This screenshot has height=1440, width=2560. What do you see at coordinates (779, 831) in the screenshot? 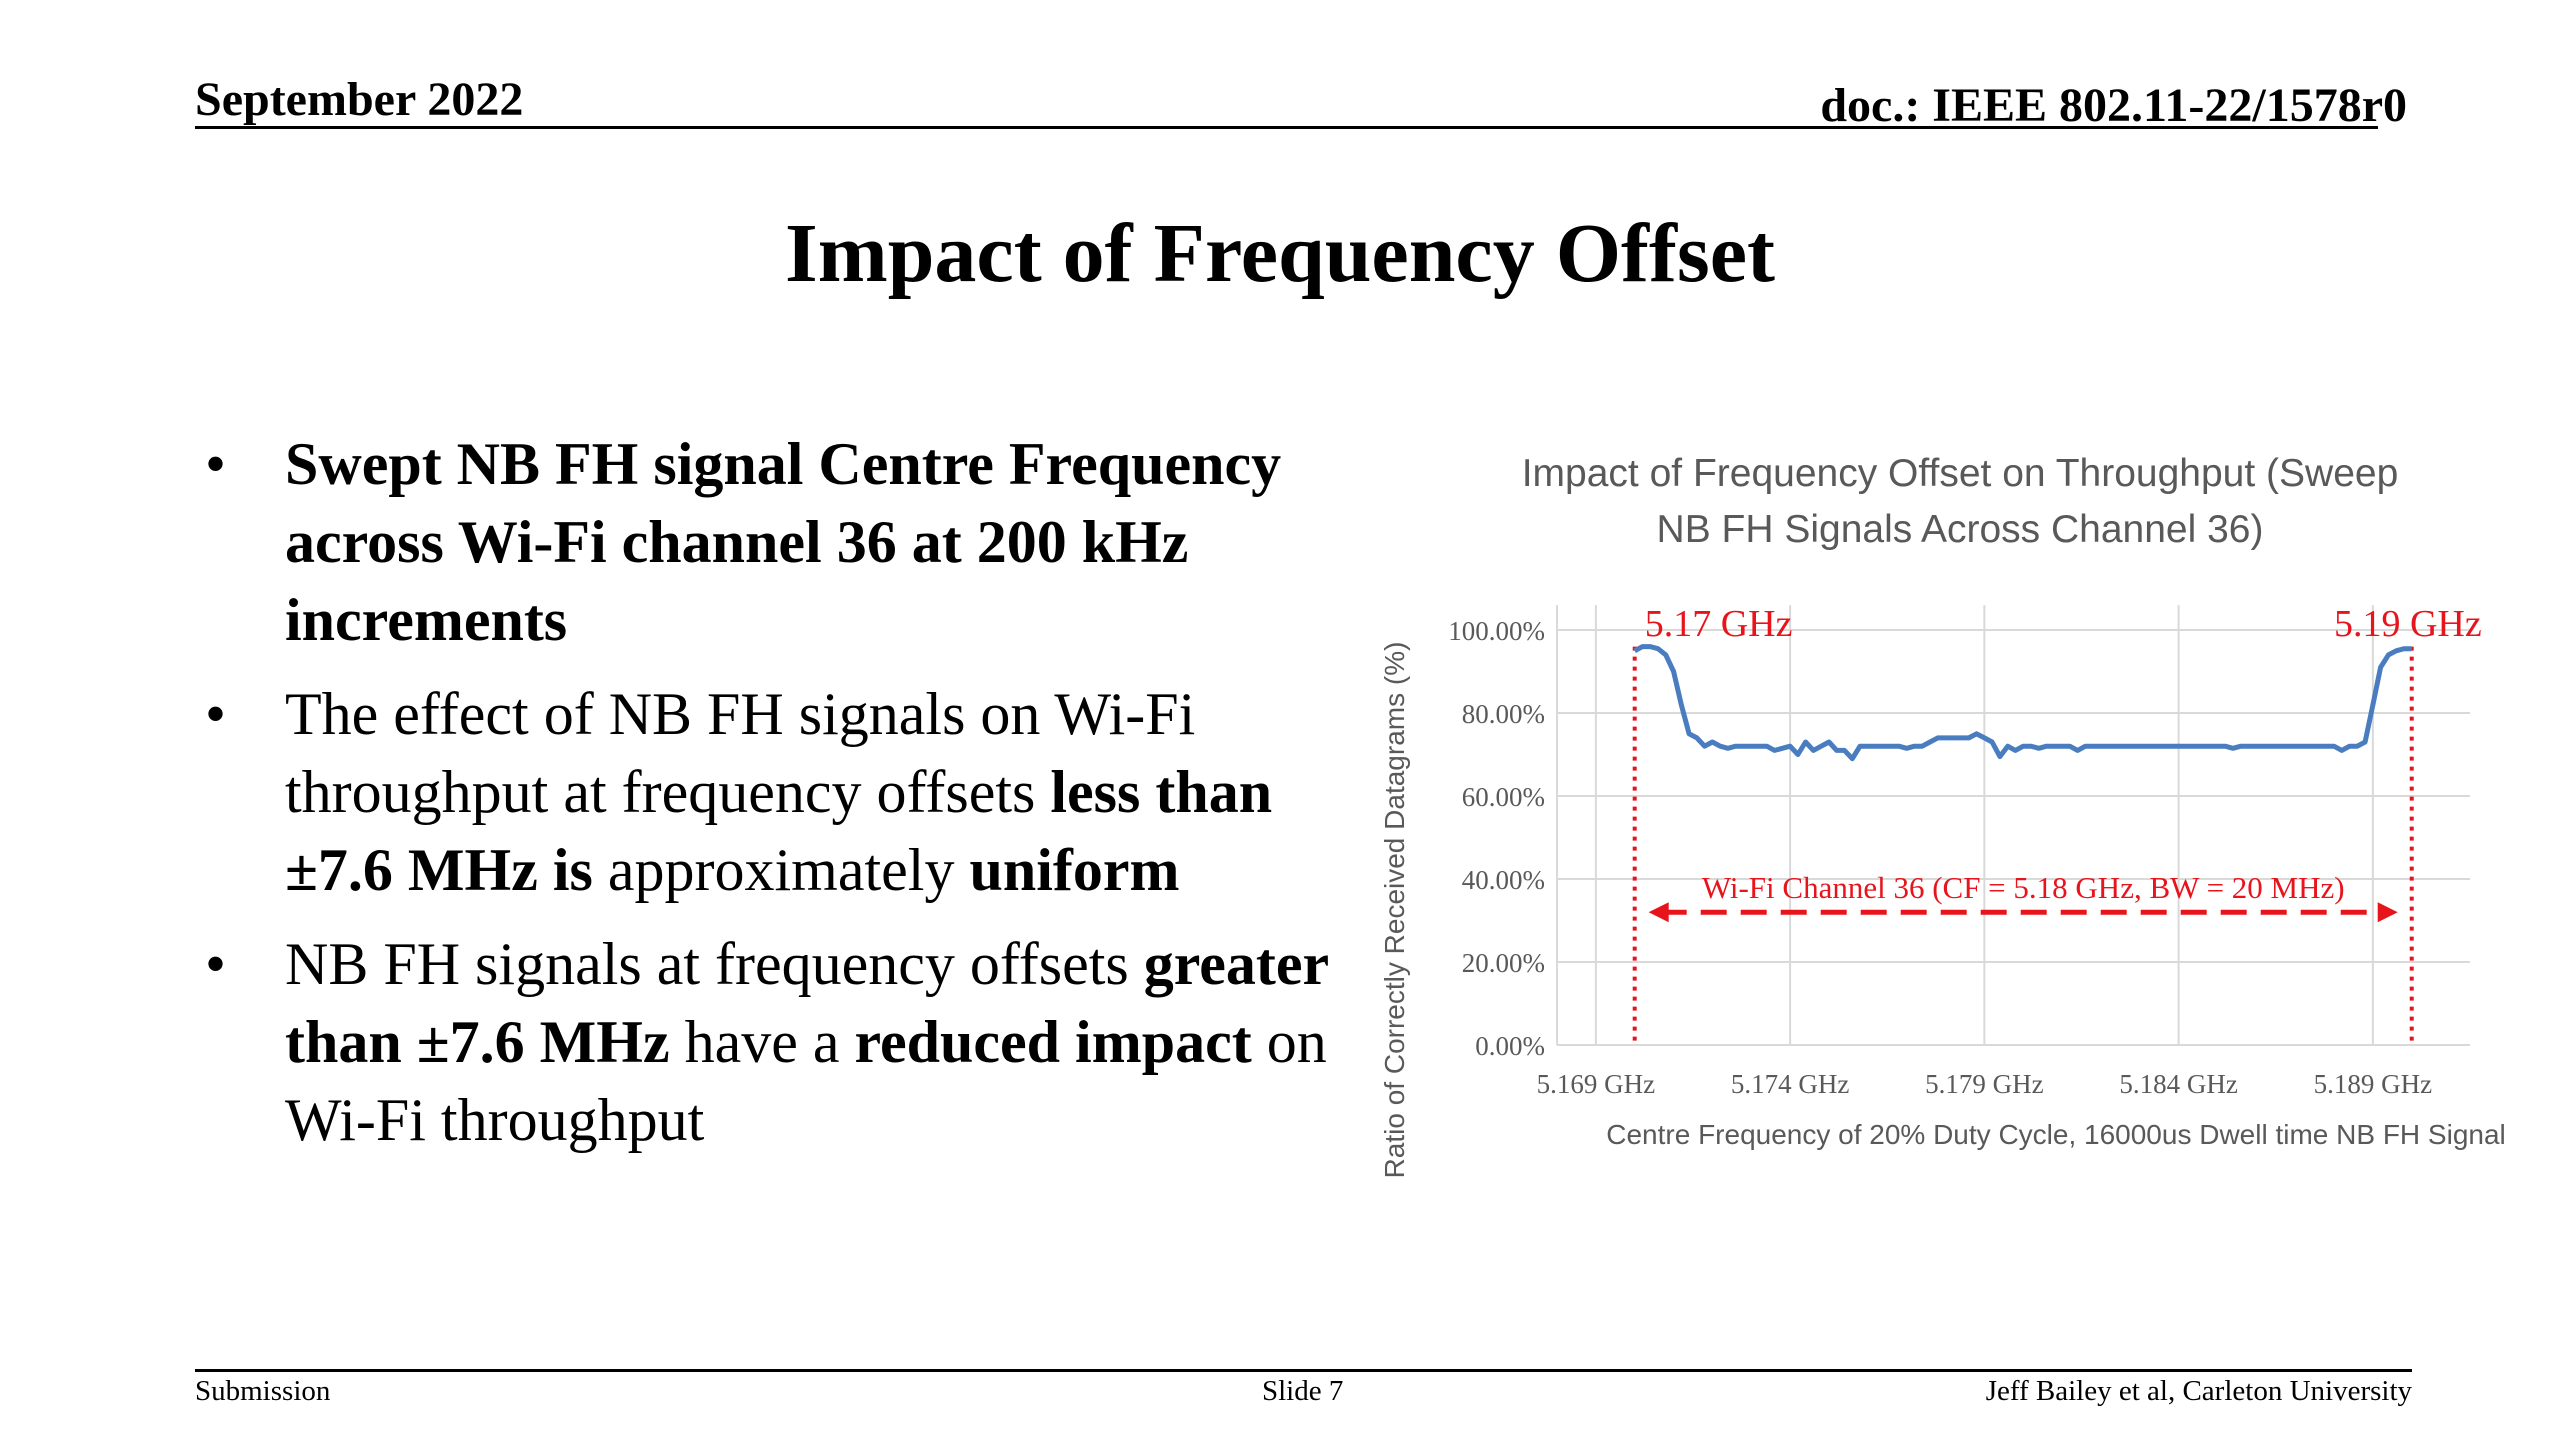
I see `bullet-text: less than ±7.6 MHz is` at bounding box center [779, 831].